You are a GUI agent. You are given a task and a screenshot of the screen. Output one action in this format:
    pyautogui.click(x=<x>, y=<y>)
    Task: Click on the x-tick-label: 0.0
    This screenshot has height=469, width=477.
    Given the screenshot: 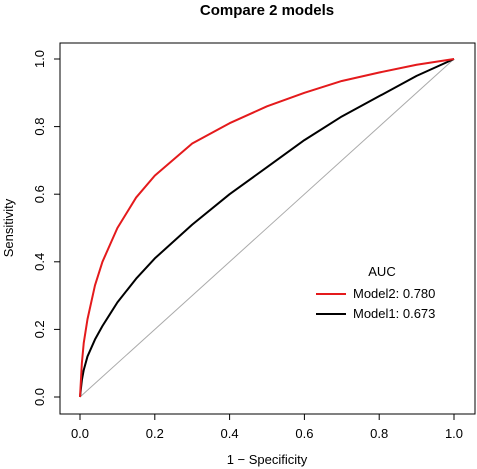 What is the action you would take?
    pyautogui.click(x=80, y=433)
    